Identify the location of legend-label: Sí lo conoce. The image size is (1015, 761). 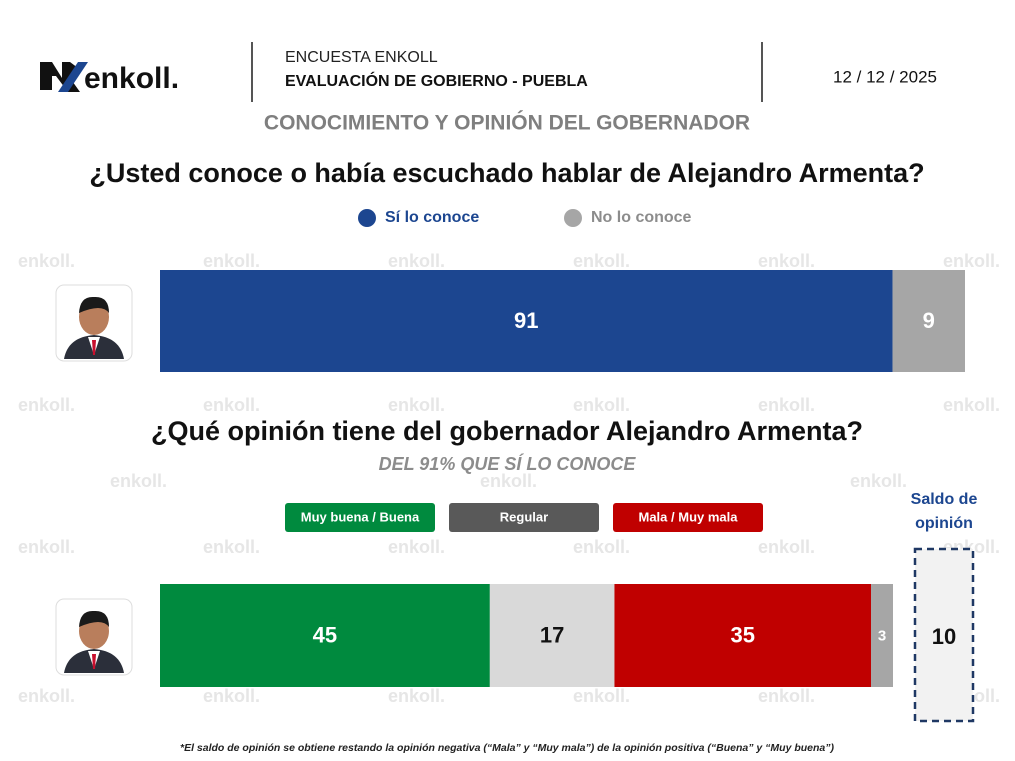
(432, 217).